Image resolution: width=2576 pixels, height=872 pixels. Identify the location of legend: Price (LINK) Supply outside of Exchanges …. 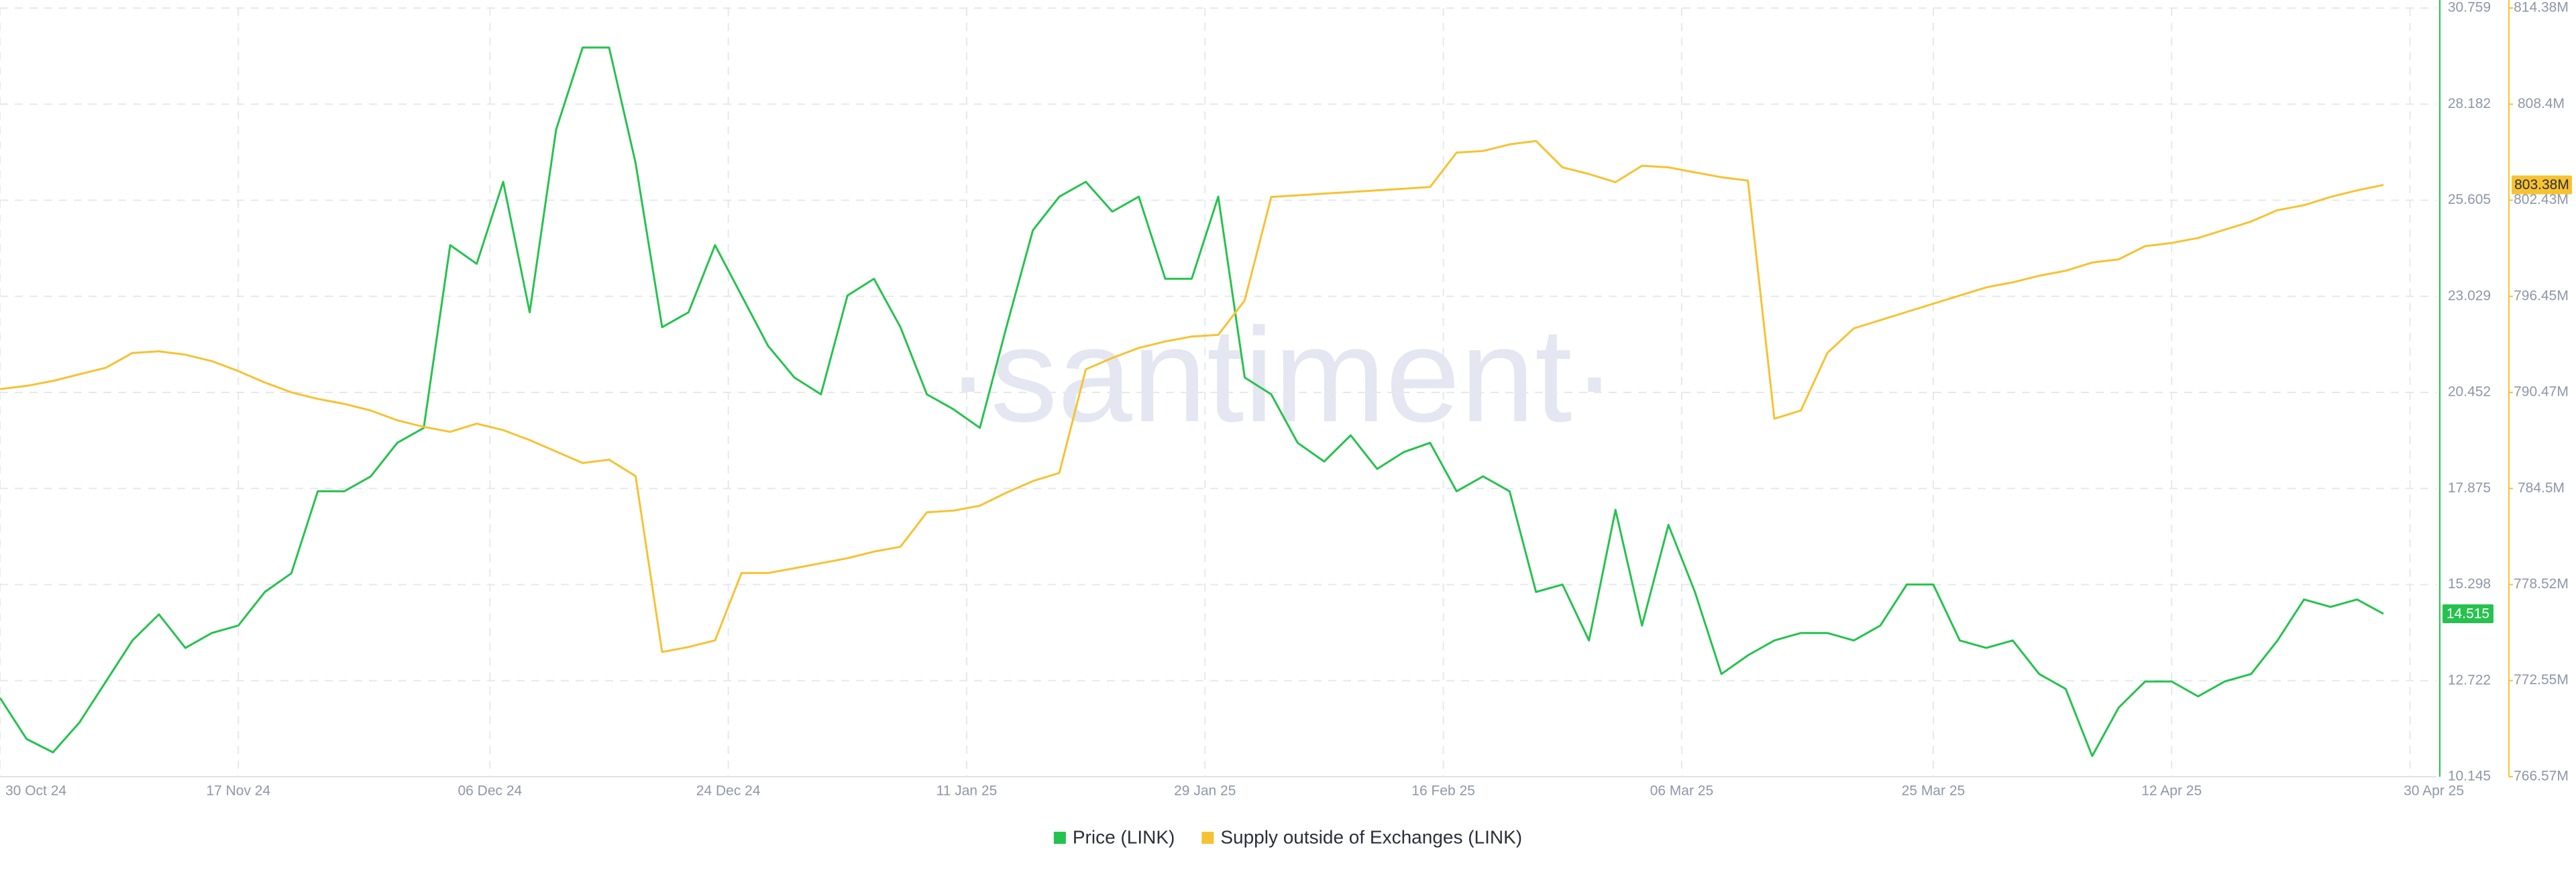
(1287, 836).